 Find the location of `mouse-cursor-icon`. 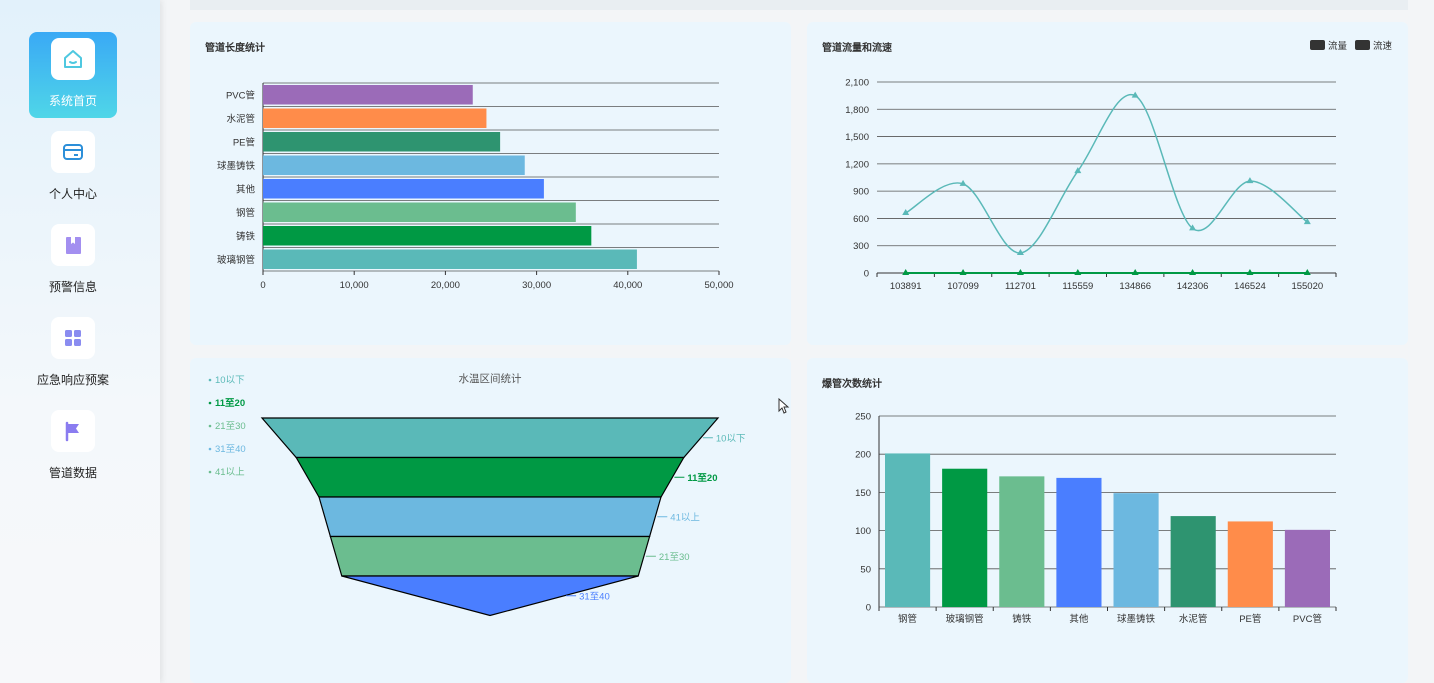

mouse-cursor-icon is located at coordinates (784, 406).